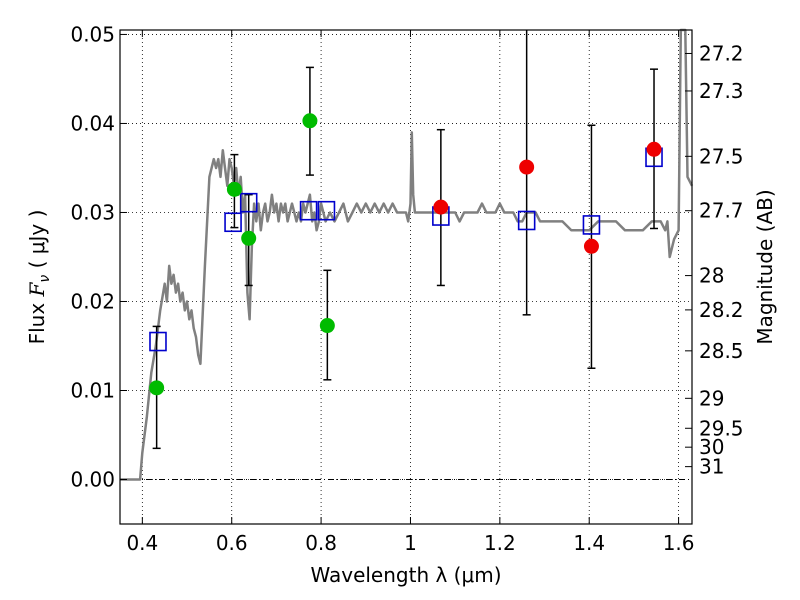  What do you see at coordinates (711, 276) in the screenshot?
I see `y2-tick-label: 28` at bounding box center [711, 276].